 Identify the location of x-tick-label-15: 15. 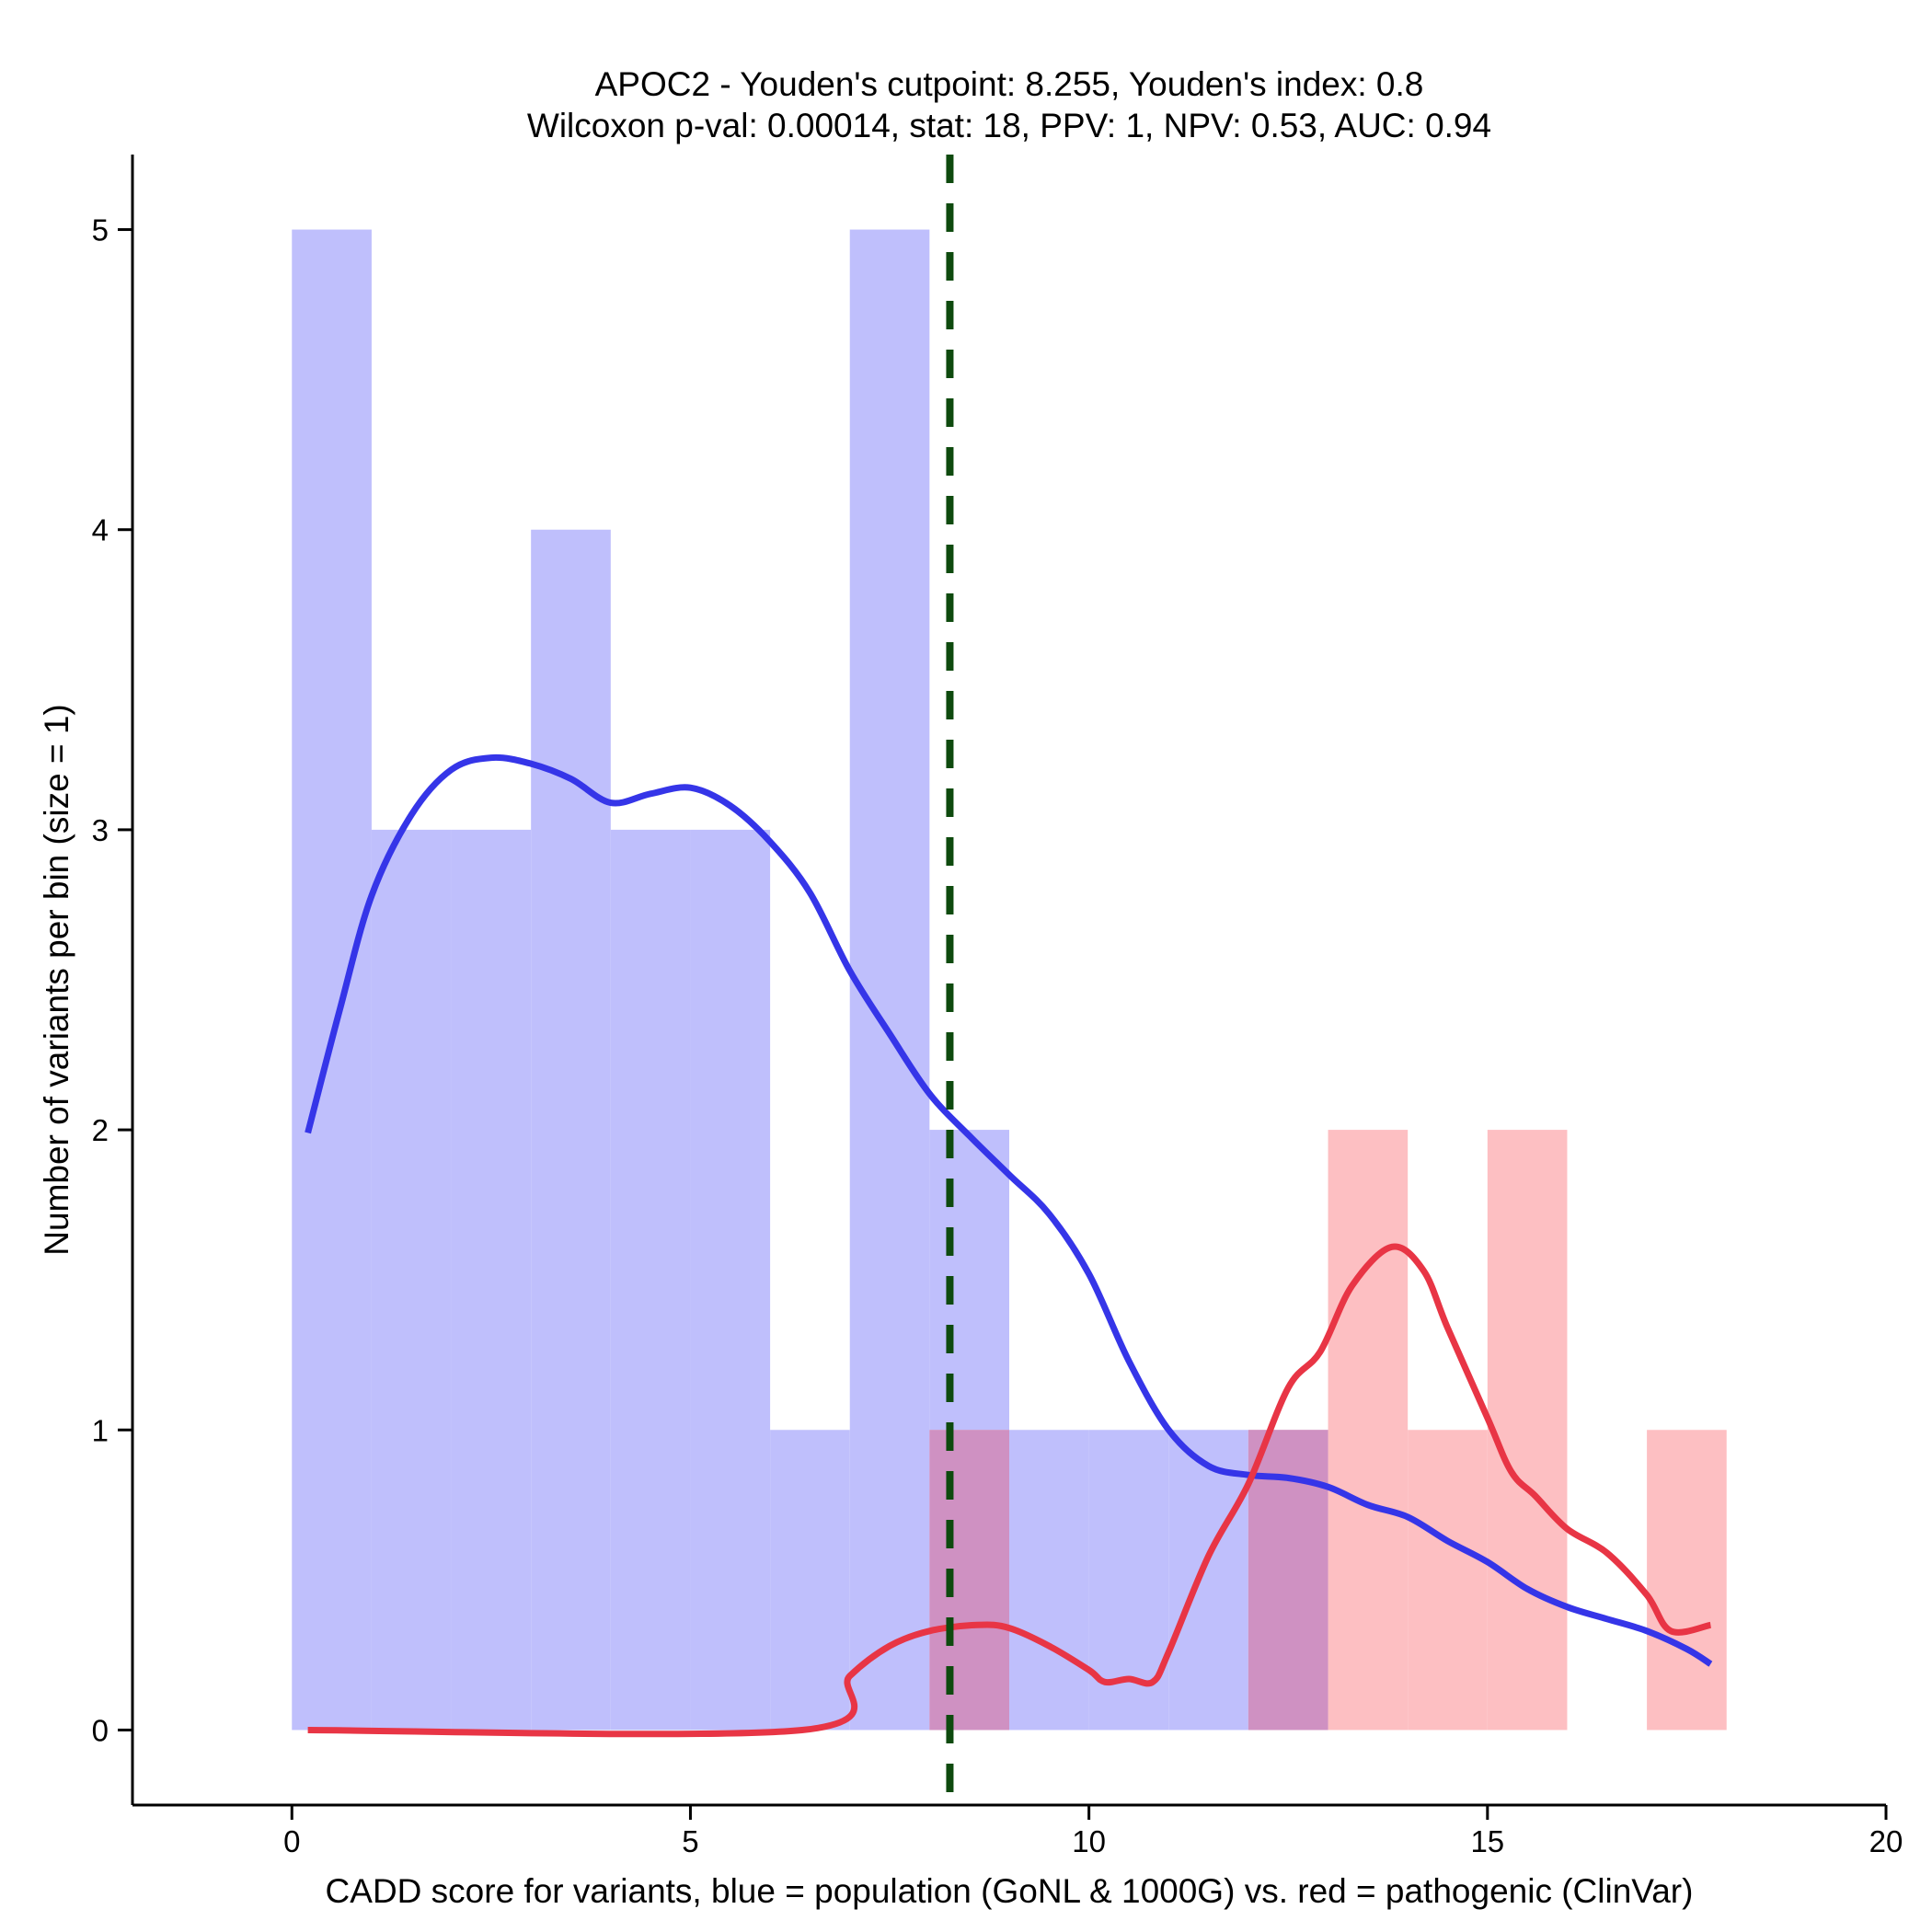
(1487, 1841).